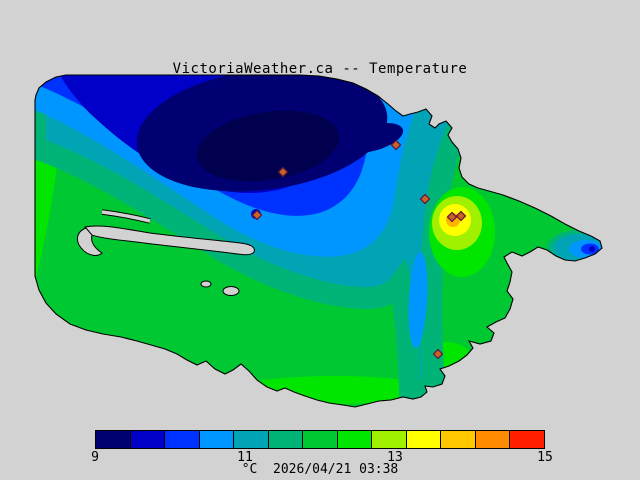 The height and width of the screenshot is (480, 640). I want to click on colorbar-tick-11: 11, so click(245, 457).